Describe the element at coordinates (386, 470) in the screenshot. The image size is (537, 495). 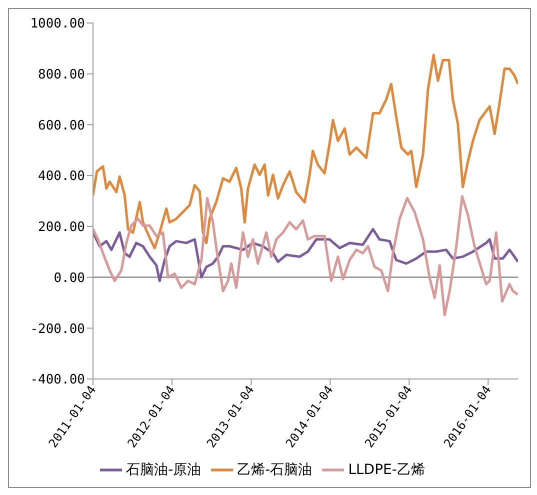
I see `legend-label: LLDPE-乙烯` at that location.